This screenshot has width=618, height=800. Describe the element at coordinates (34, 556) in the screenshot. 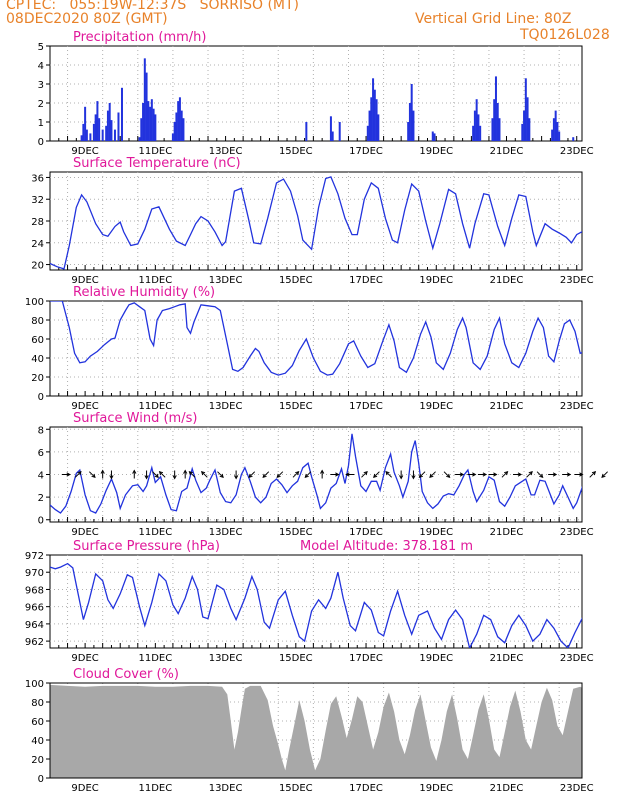

I see `y-tick-label: 972` at that location.